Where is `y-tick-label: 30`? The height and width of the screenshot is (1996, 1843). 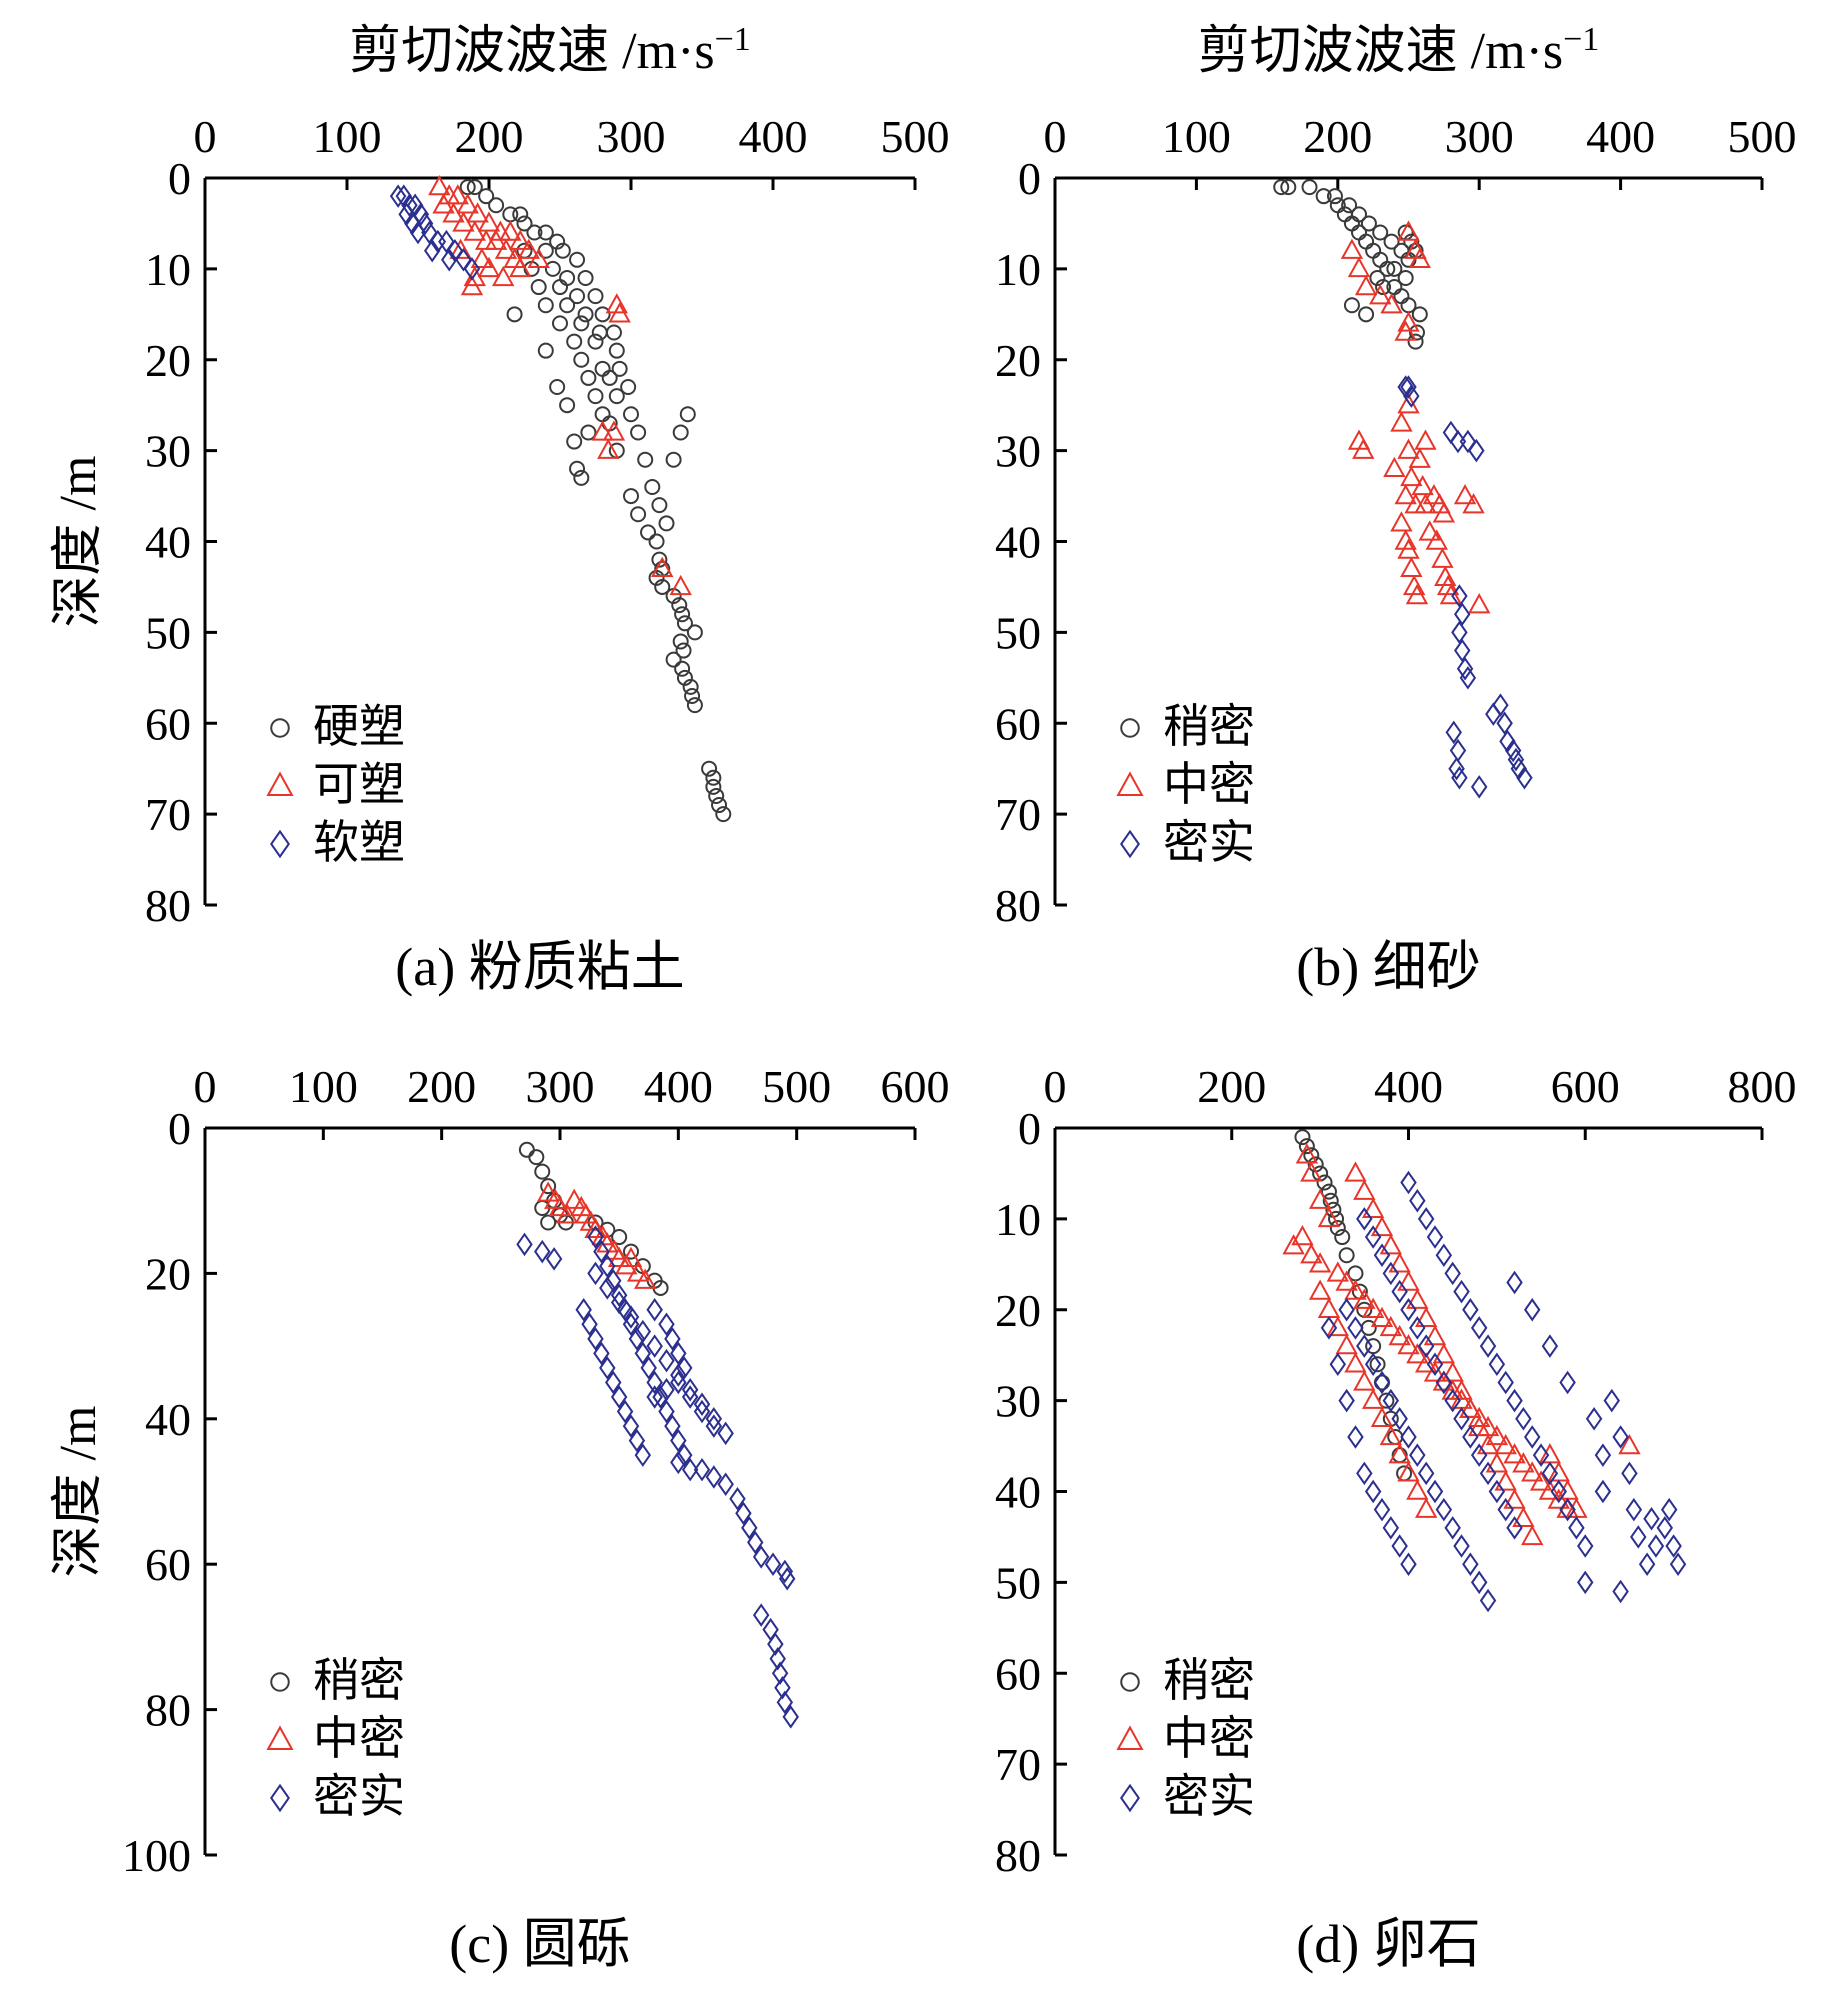
y-tick-label: 30 is located at coordinates (1018, 451).